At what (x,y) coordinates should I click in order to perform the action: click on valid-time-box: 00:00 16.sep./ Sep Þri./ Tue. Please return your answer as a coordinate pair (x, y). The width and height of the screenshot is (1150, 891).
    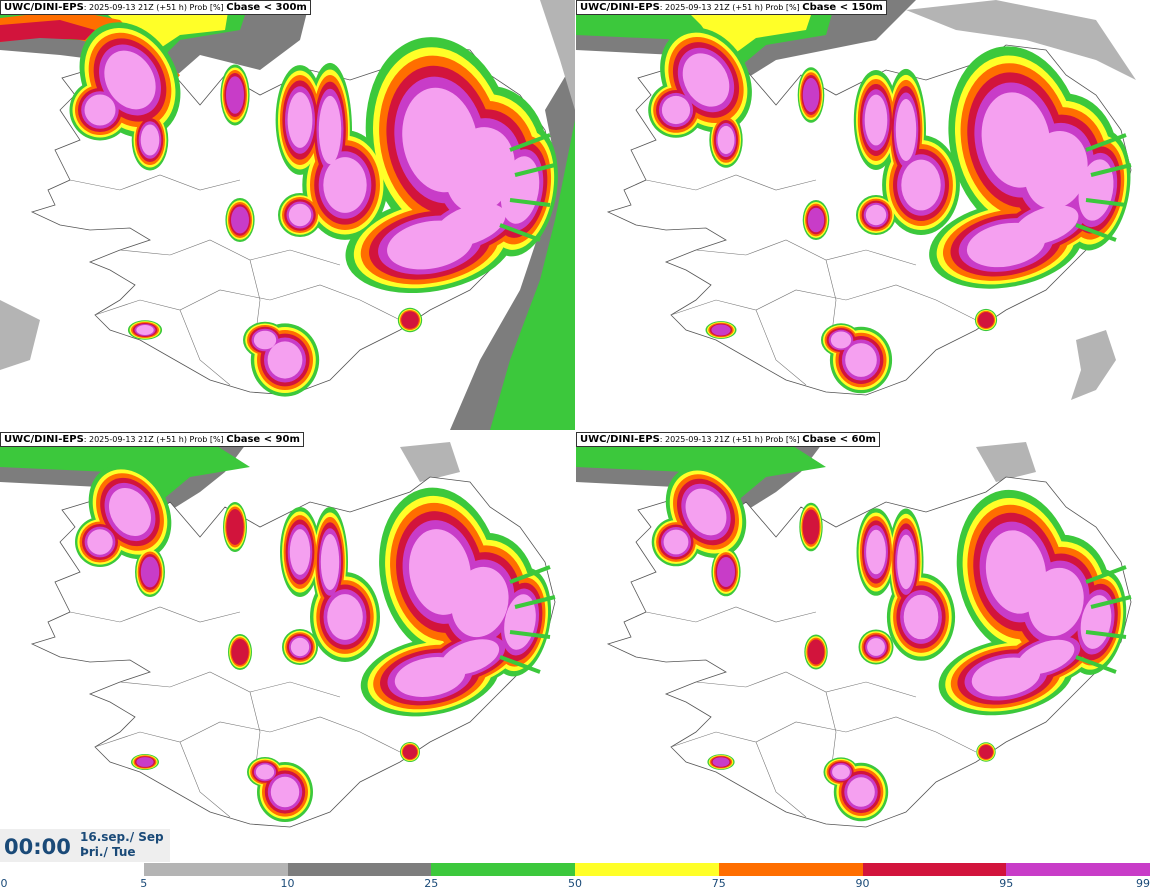
    Looking at the image, I should click on (85, 845).